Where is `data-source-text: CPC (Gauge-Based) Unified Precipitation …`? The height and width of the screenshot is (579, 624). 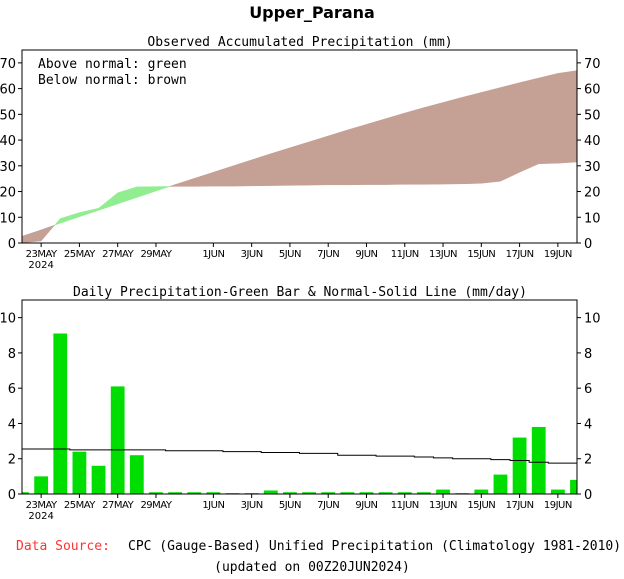 data-source-text: CPC (Gauge-Based) Unified Precipitation … is located at coordinates (374, 546).